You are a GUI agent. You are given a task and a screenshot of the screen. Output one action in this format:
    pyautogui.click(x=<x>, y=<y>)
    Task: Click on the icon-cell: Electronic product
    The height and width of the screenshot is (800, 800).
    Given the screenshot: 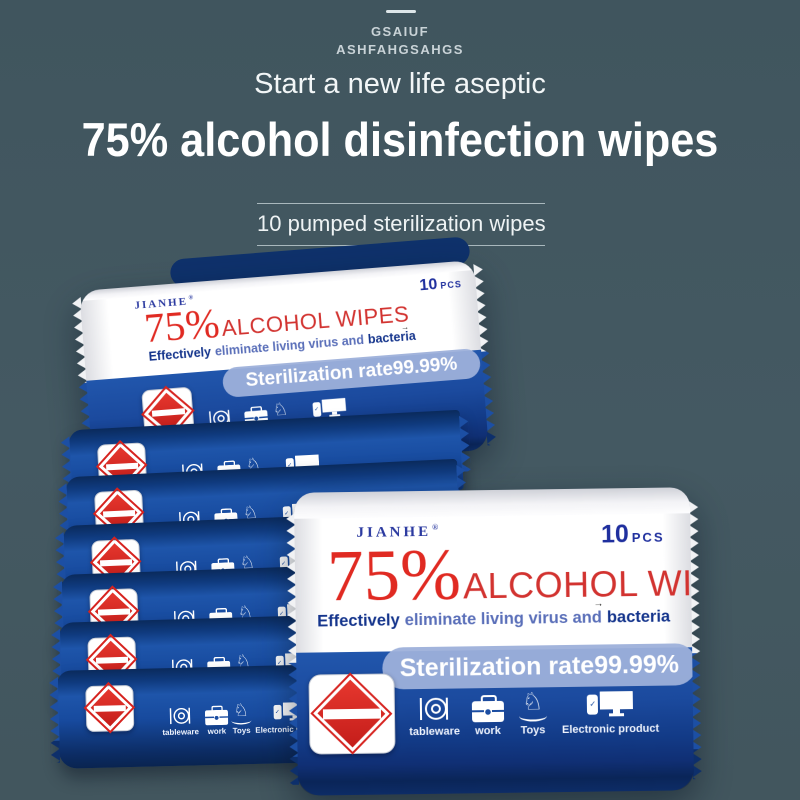 What is the action you would take?
    pyautogui.click(x=610, y=713)
    